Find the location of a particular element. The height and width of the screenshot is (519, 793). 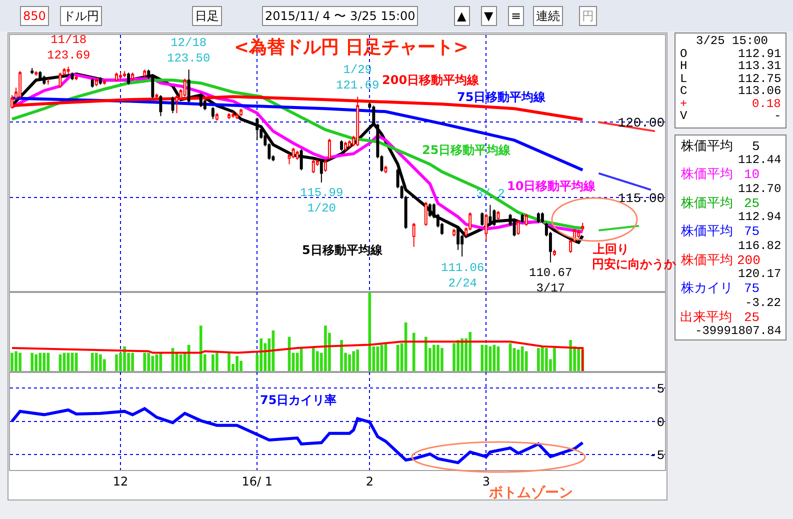

y-tick-label: 5 is located at coordinates (660, 389).